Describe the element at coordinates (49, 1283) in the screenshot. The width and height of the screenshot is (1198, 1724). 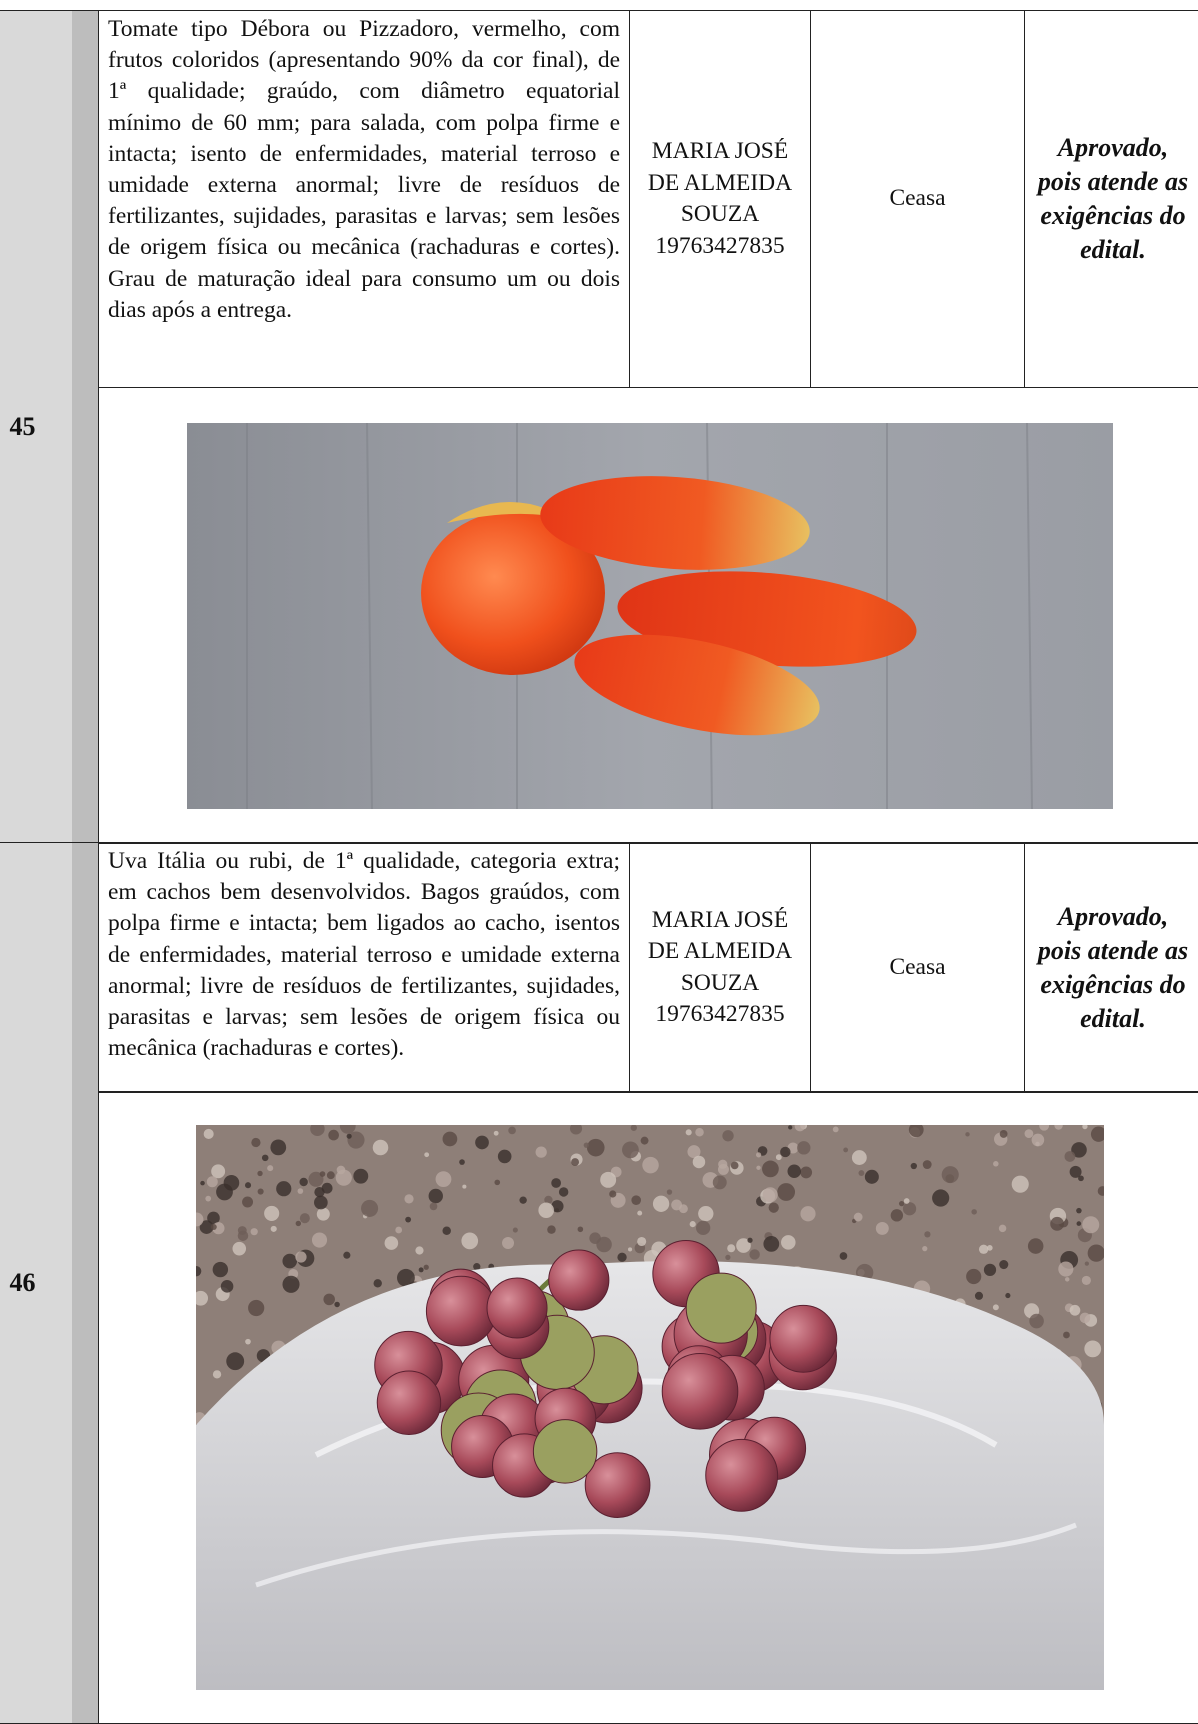
I see `item-number-cell: 46` at that location.